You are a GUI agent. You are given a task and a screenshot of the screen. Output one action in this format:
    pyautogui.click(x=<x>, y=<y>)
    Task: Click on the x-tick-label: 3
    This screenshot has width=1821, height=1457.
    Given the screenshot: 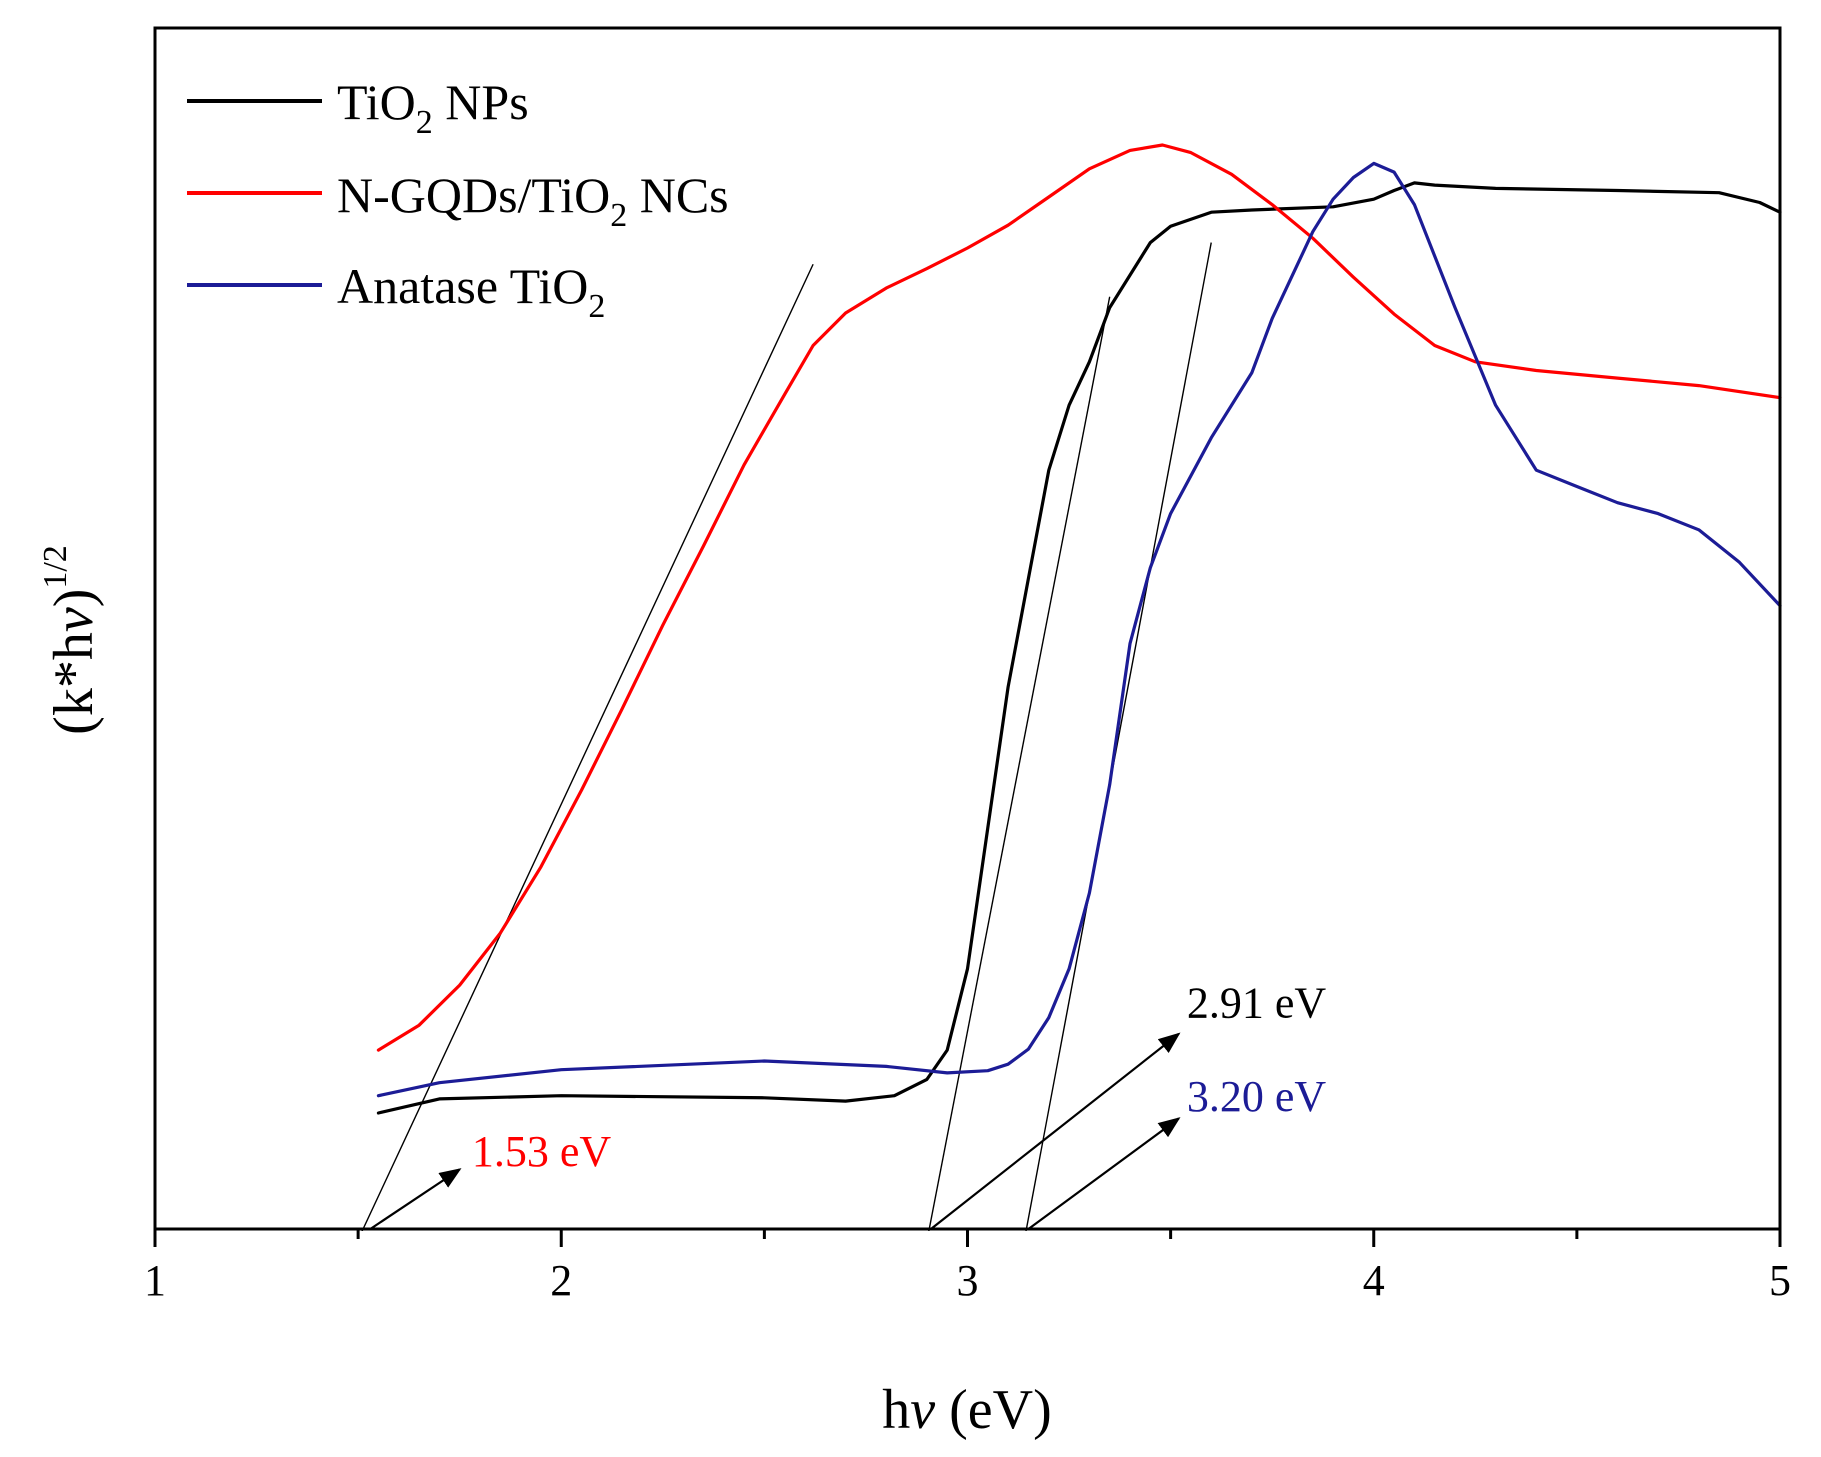 What is the action you would take?
    pyautogui.click(x=968, y=1280)
    